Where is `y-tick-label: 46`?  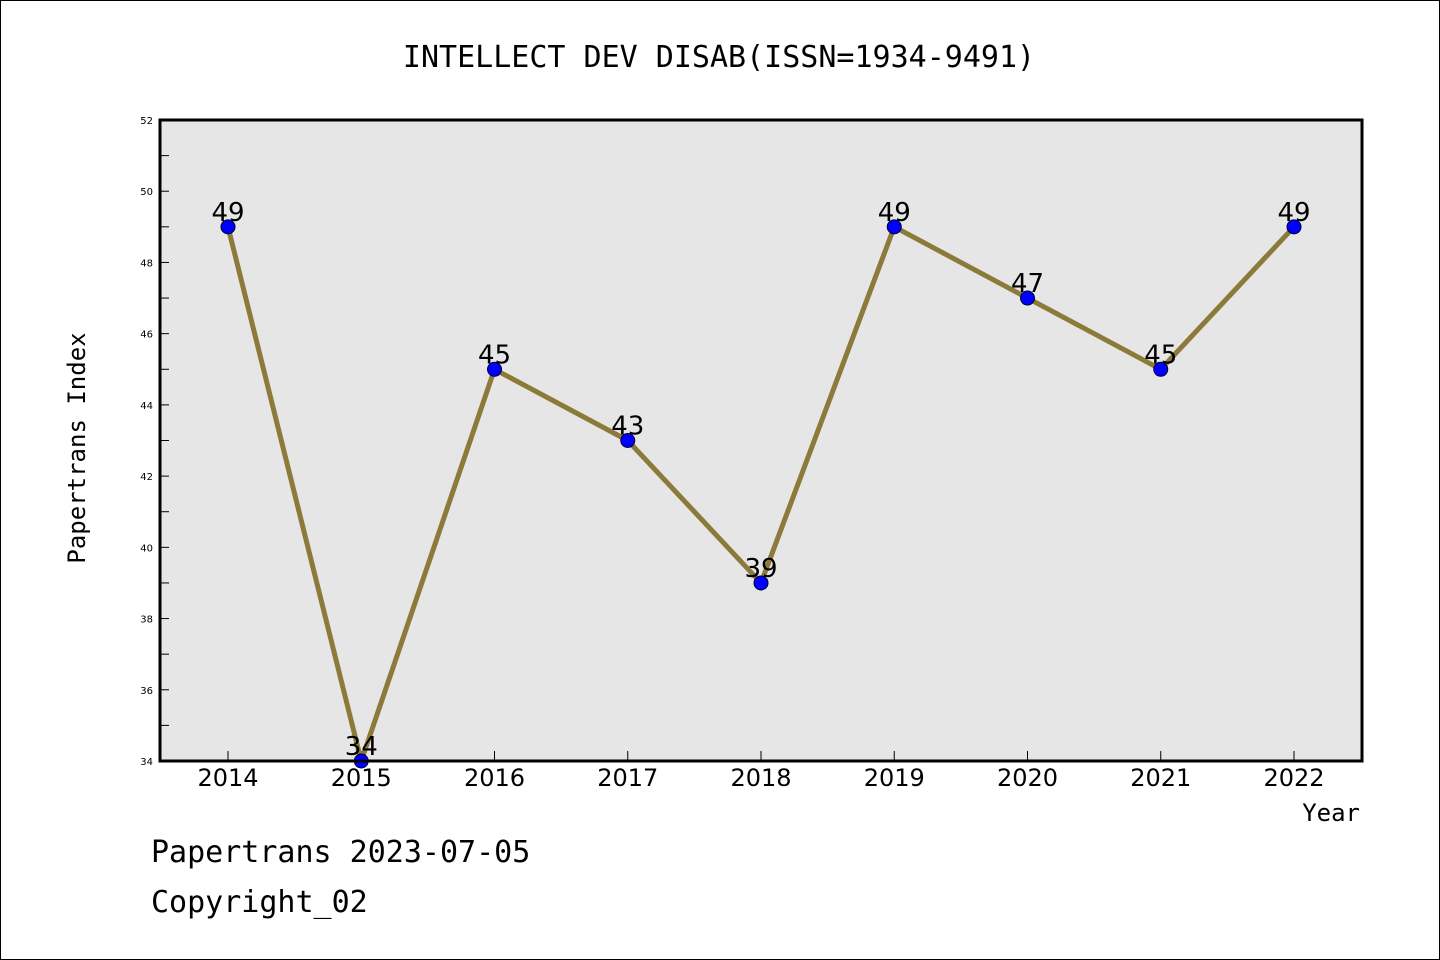
y-tick-label: 46 is located at coordinates (146, 335).